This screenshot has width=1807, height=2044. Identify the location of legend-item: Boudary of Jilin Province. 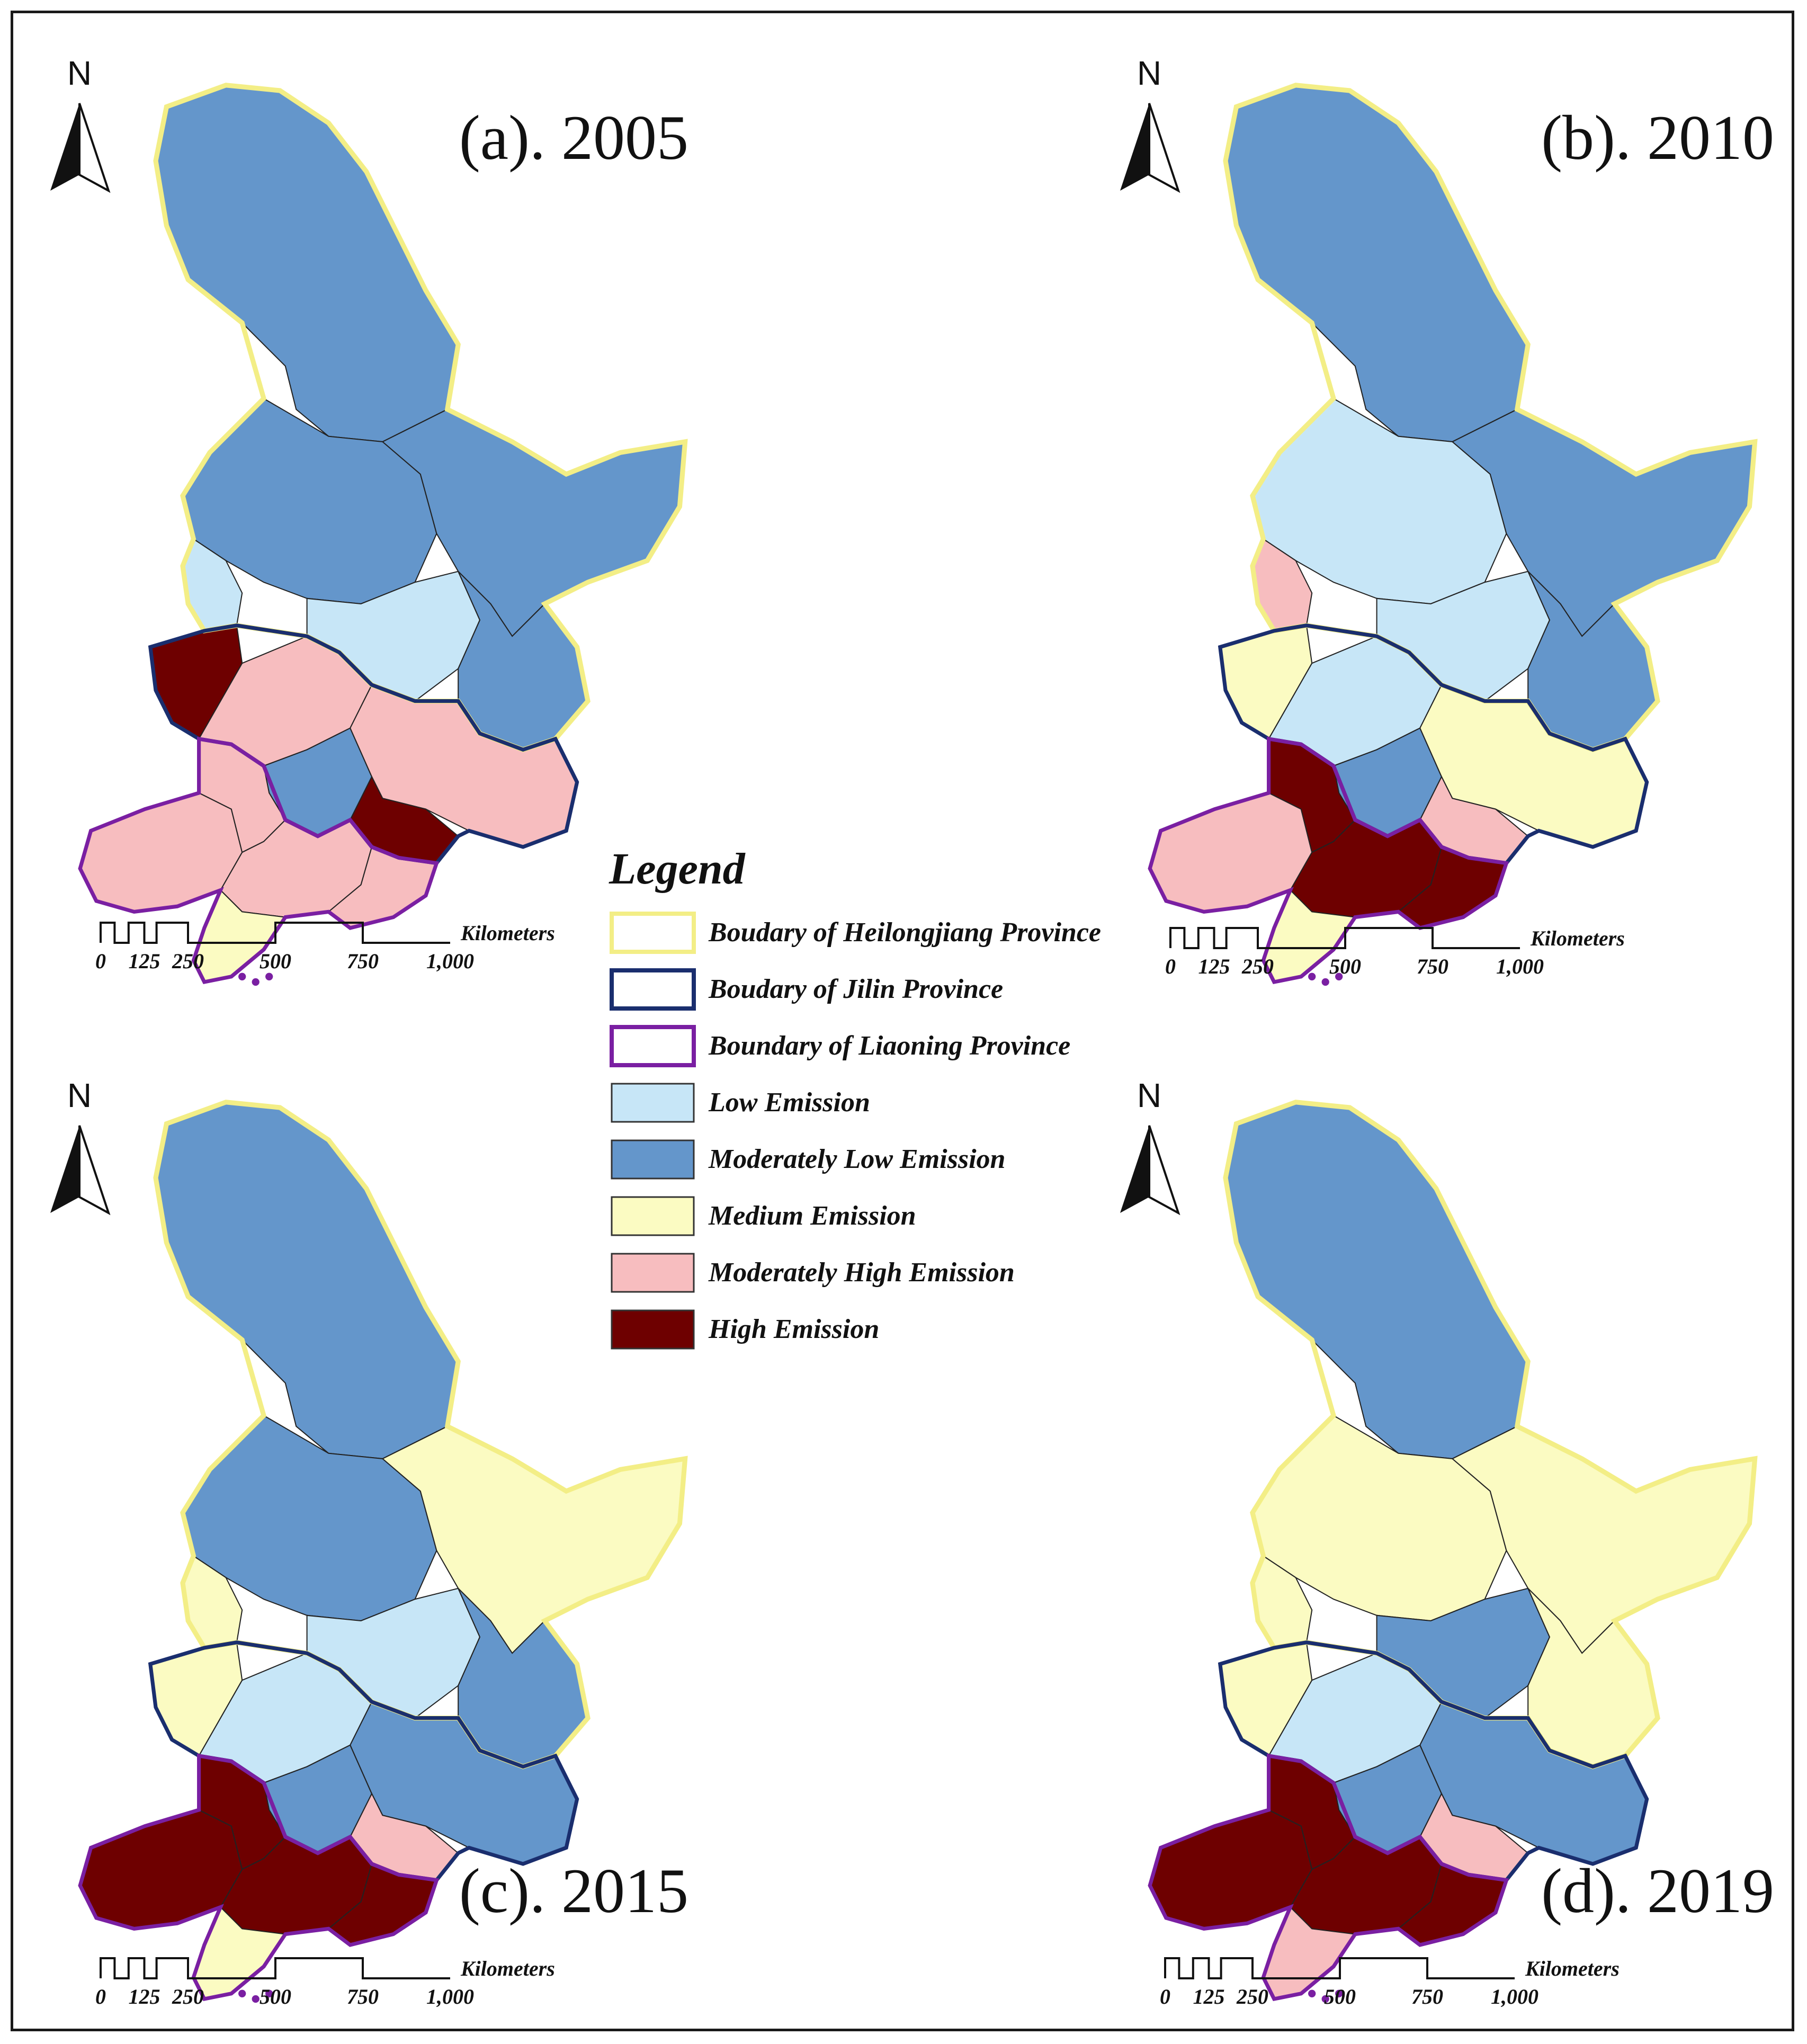
(806, 989).